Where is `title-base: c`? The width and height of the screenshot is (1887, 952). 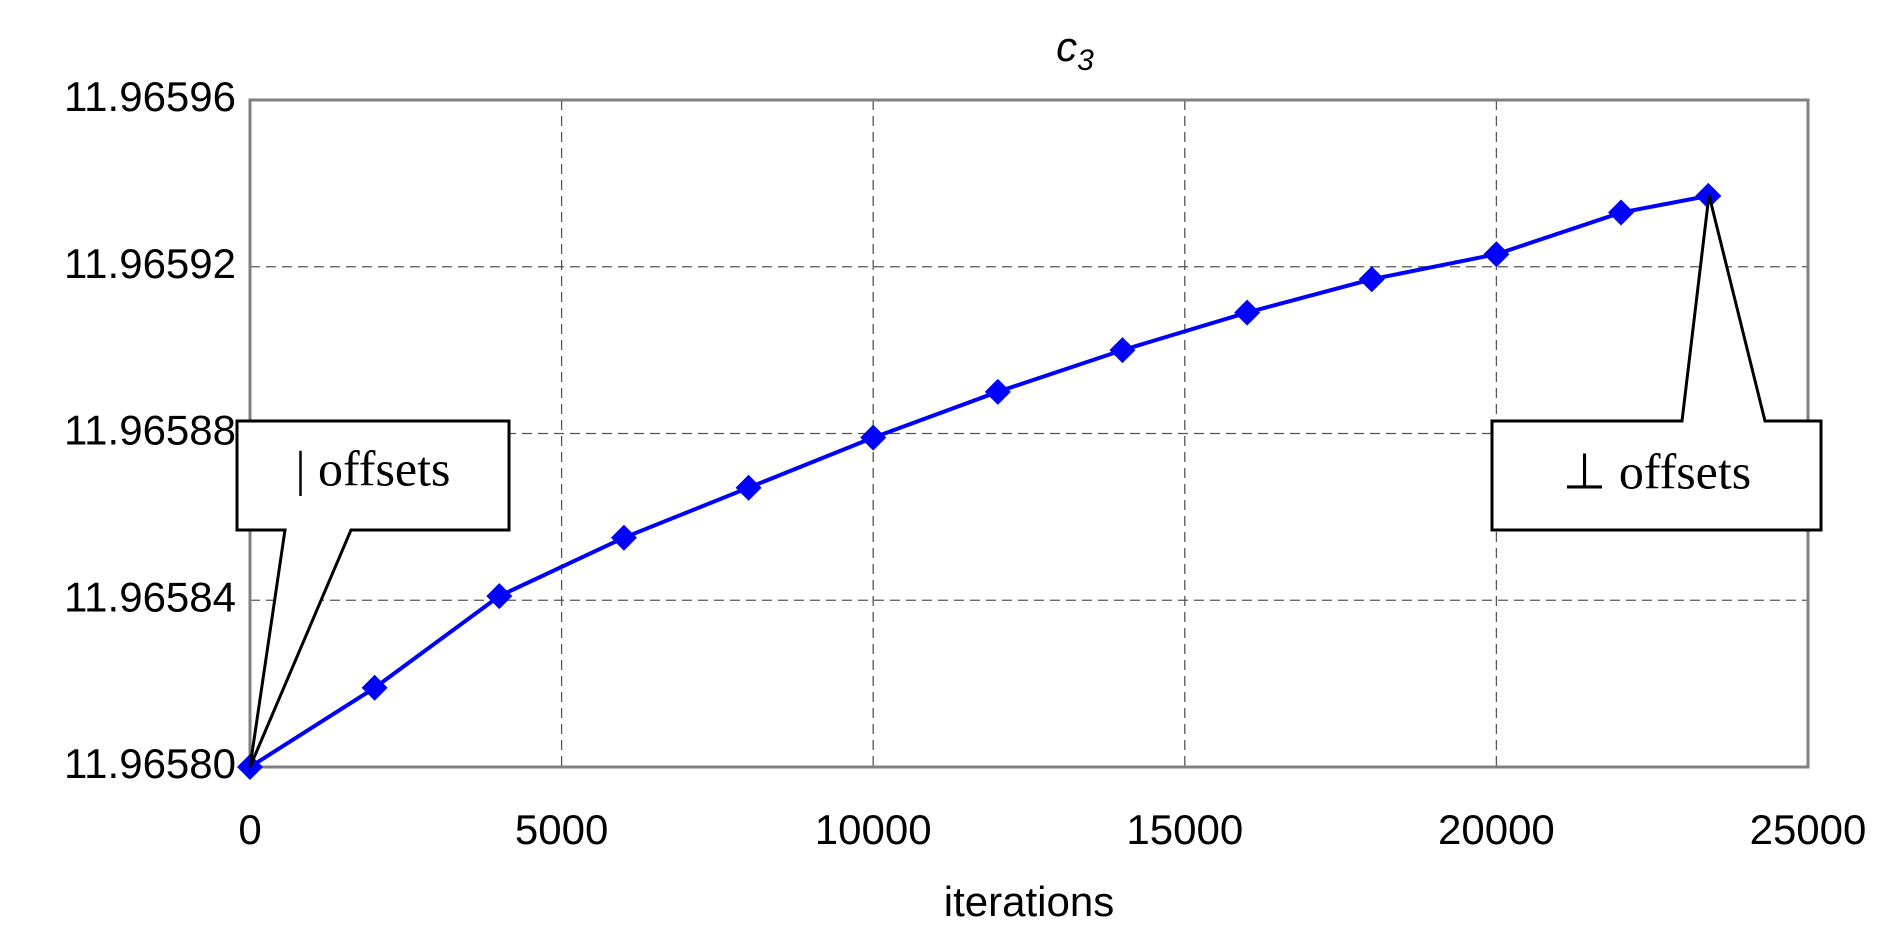
title-base: c is located at coordinates (1066, 46).